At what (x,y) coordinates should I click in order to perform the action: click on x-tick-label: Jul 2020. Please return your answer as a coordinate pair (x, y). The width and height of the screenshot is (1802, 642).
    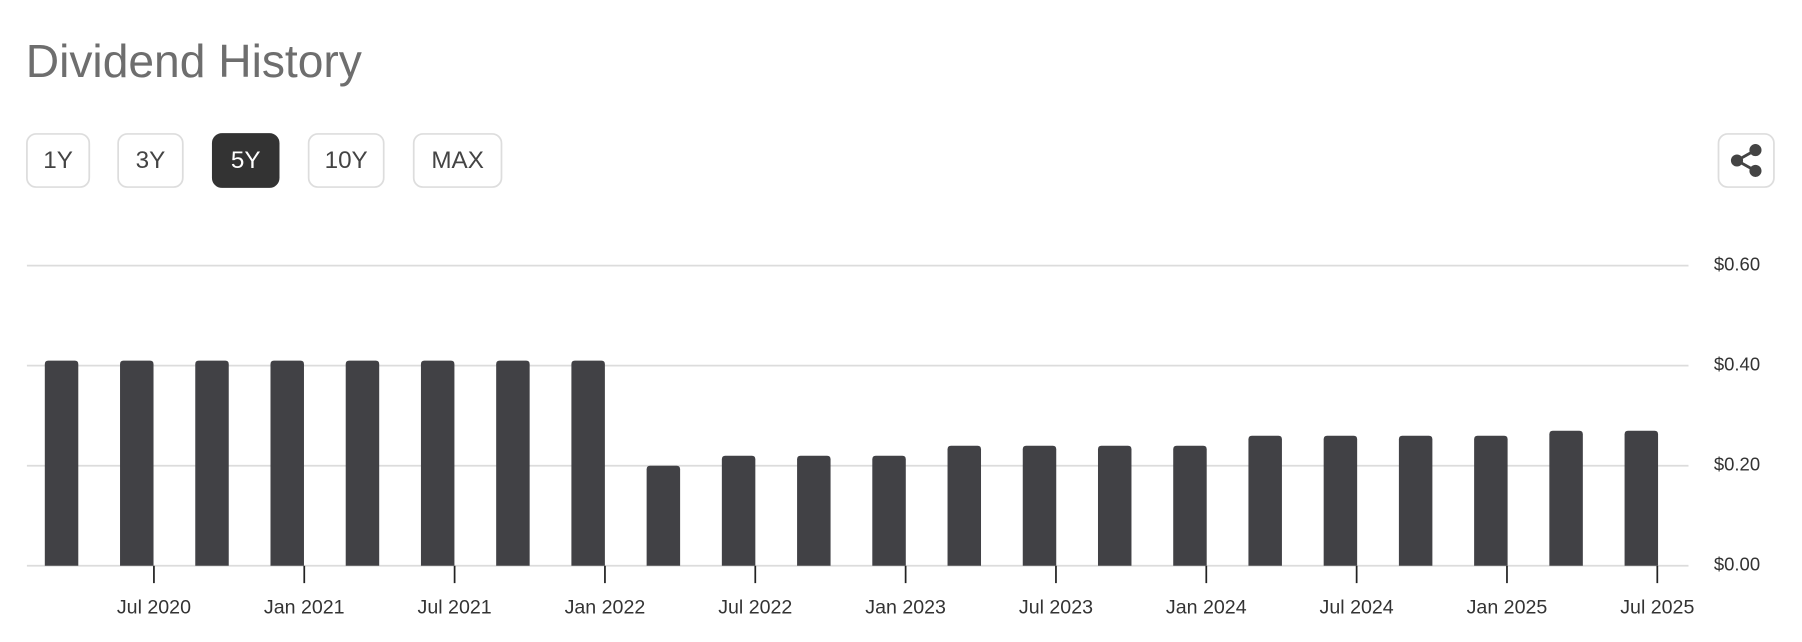
    Looking at the image, I should click on (154, 608).